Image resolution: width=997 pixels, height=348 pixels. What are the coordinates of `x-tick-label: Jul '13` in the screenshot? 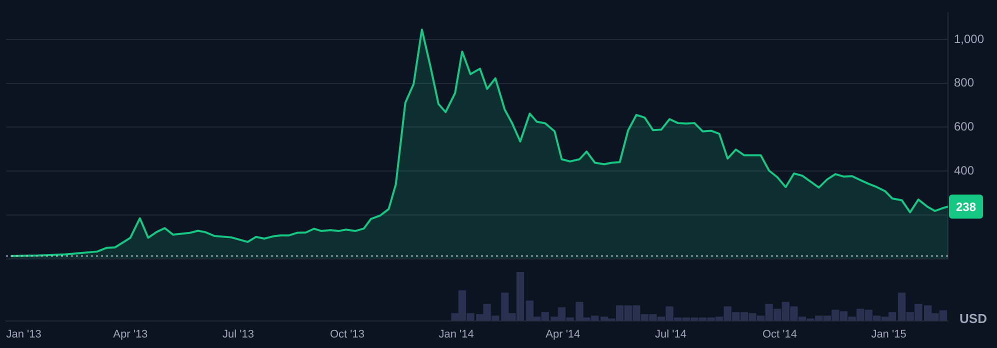 It's located at (238, 334).